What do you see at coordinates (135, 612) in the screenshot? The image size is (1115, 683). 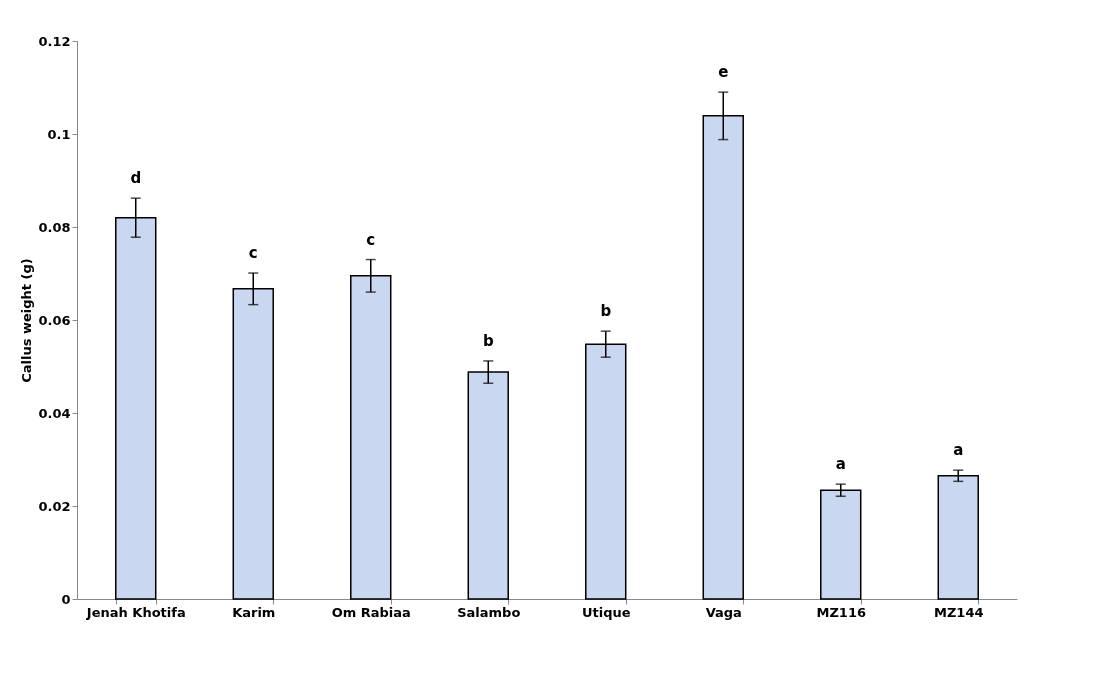 I see `x-tick-label: Jenah Khotifa` at bounding box center [135, 612].